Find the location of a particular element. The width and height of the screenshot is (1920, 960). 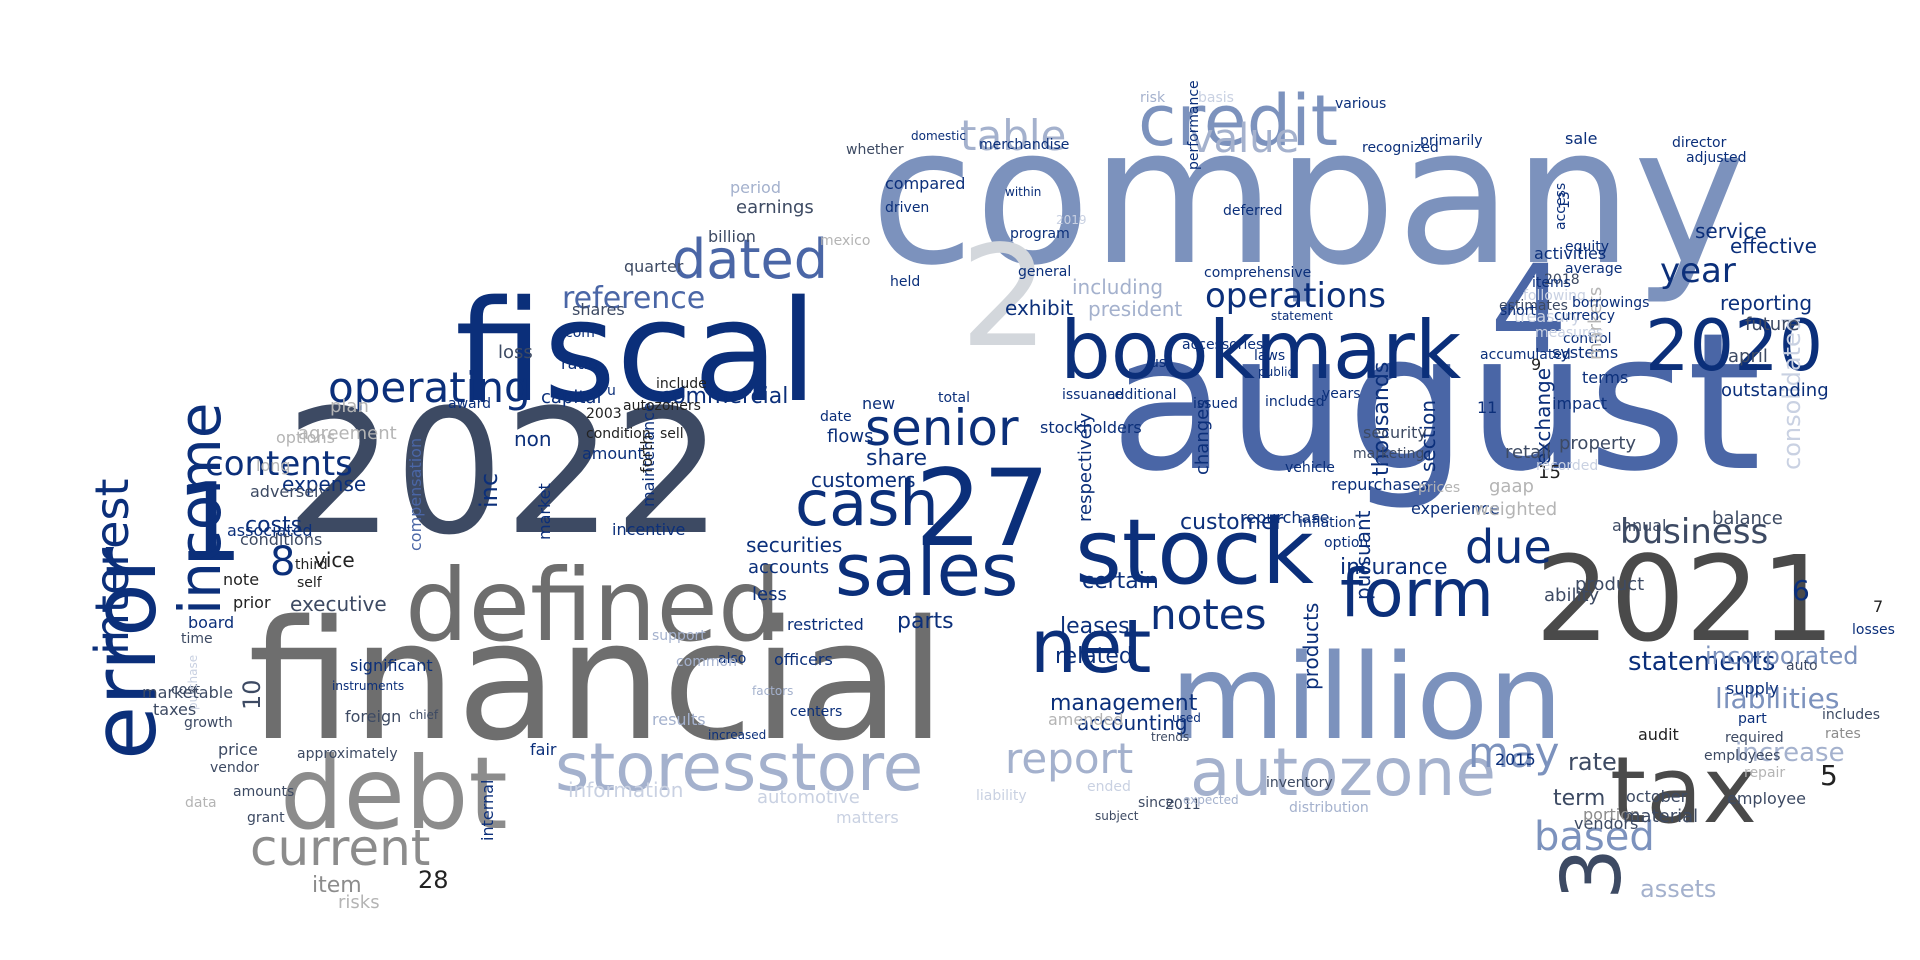

word-internal: internal is located at coordinates (487, 810).